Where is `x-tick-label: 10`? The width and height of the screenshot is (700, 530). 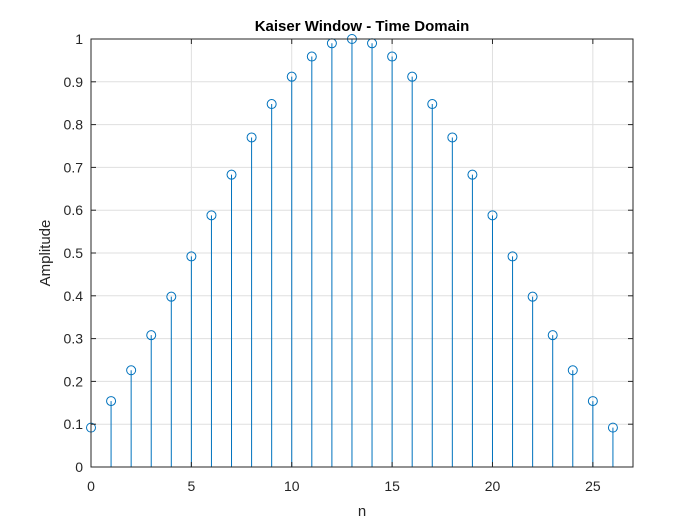
x-tick-label: 10 is located at coordinates (292, 486).